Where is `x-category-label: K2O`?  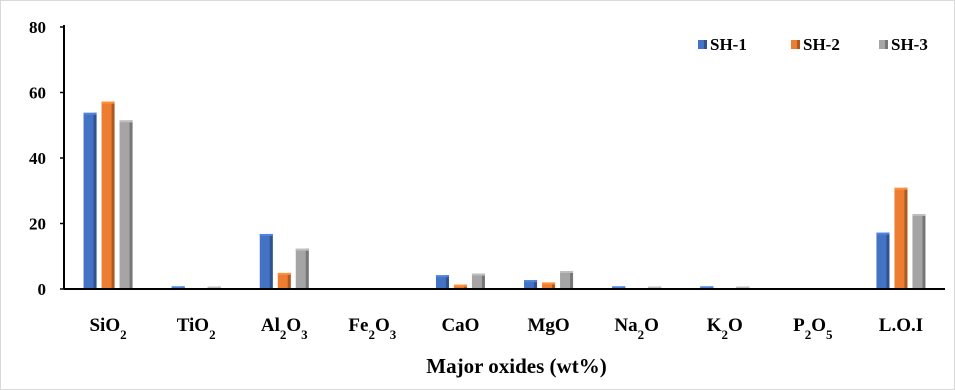
x-category-label: K2O is located at coordinates (725, 328).